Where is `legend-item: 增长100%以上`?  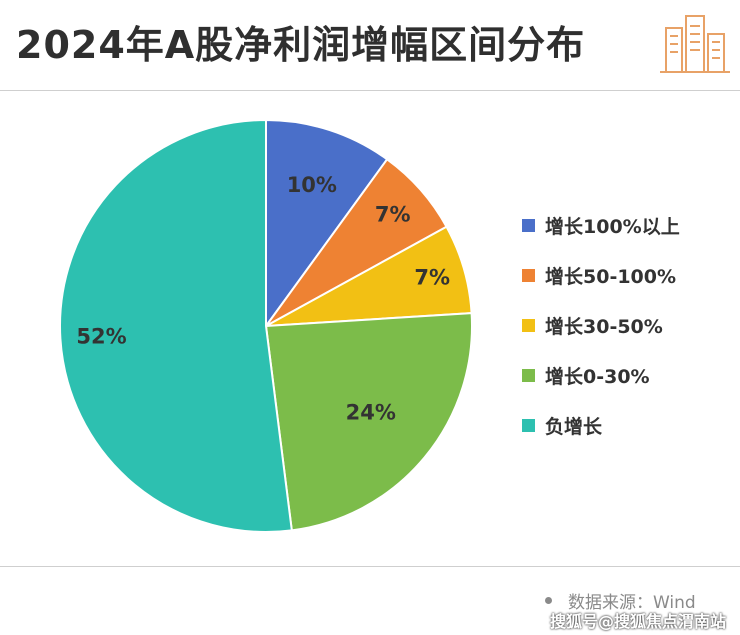
legend-item: 增长100%以上 is located at coordinates (601, 225).